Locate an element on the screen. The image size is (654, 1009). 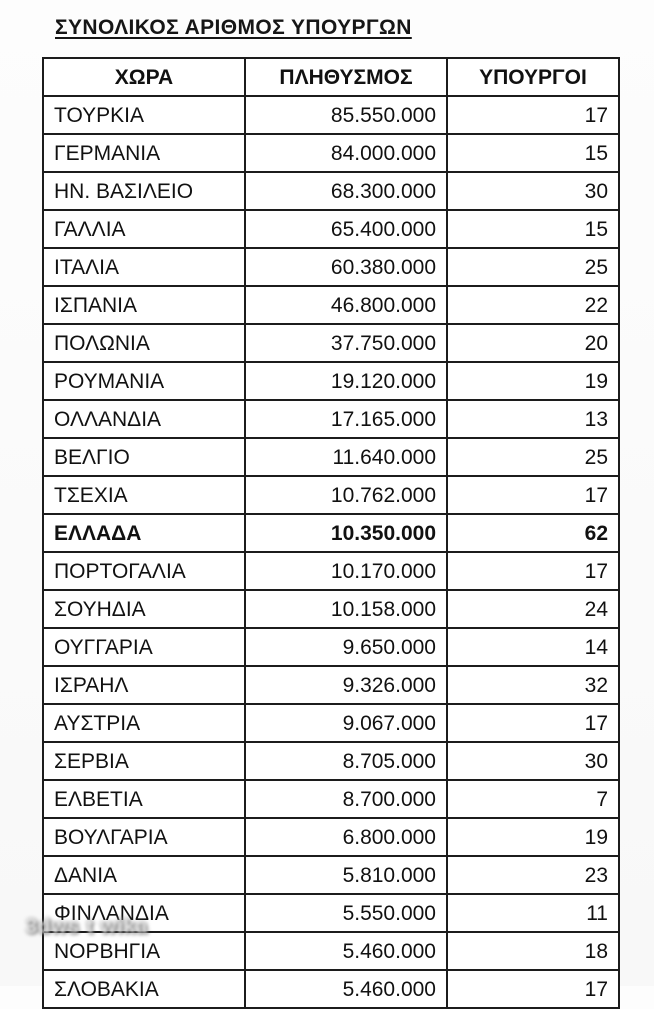
table-row: ΤΟΥΡΚΙΑ 85.550.000 17 is located at coordinates (331, 115).